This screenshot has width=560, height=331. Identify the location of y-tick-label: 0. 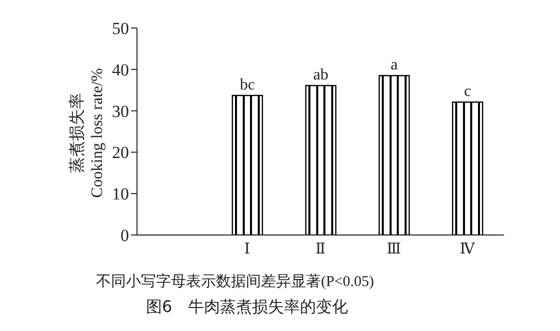
(124, 236).